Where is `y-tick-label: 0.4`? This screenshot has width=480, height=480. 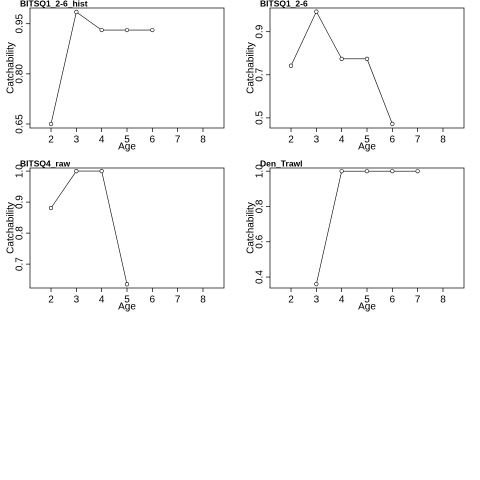 y-tick-label: 0.4 is located at coordinates (260, 277).